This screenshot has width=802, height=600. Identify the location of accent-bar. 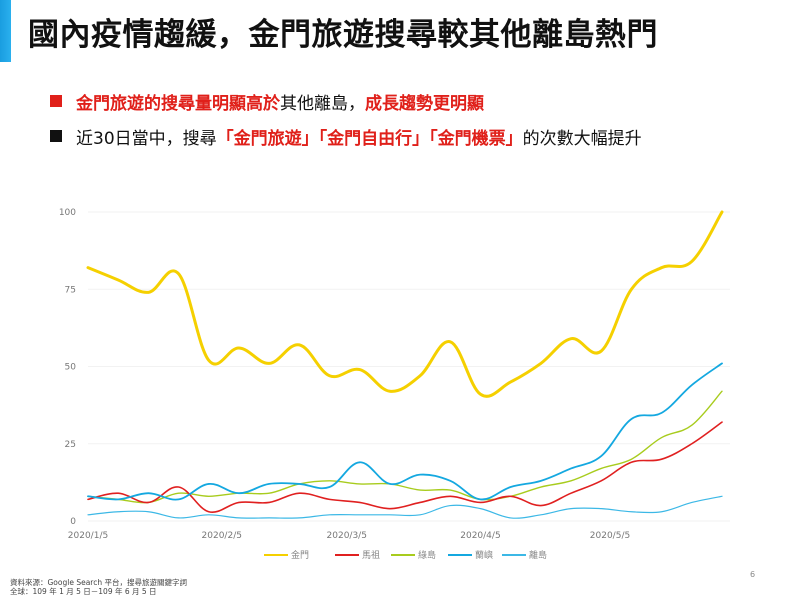
(5, 31).